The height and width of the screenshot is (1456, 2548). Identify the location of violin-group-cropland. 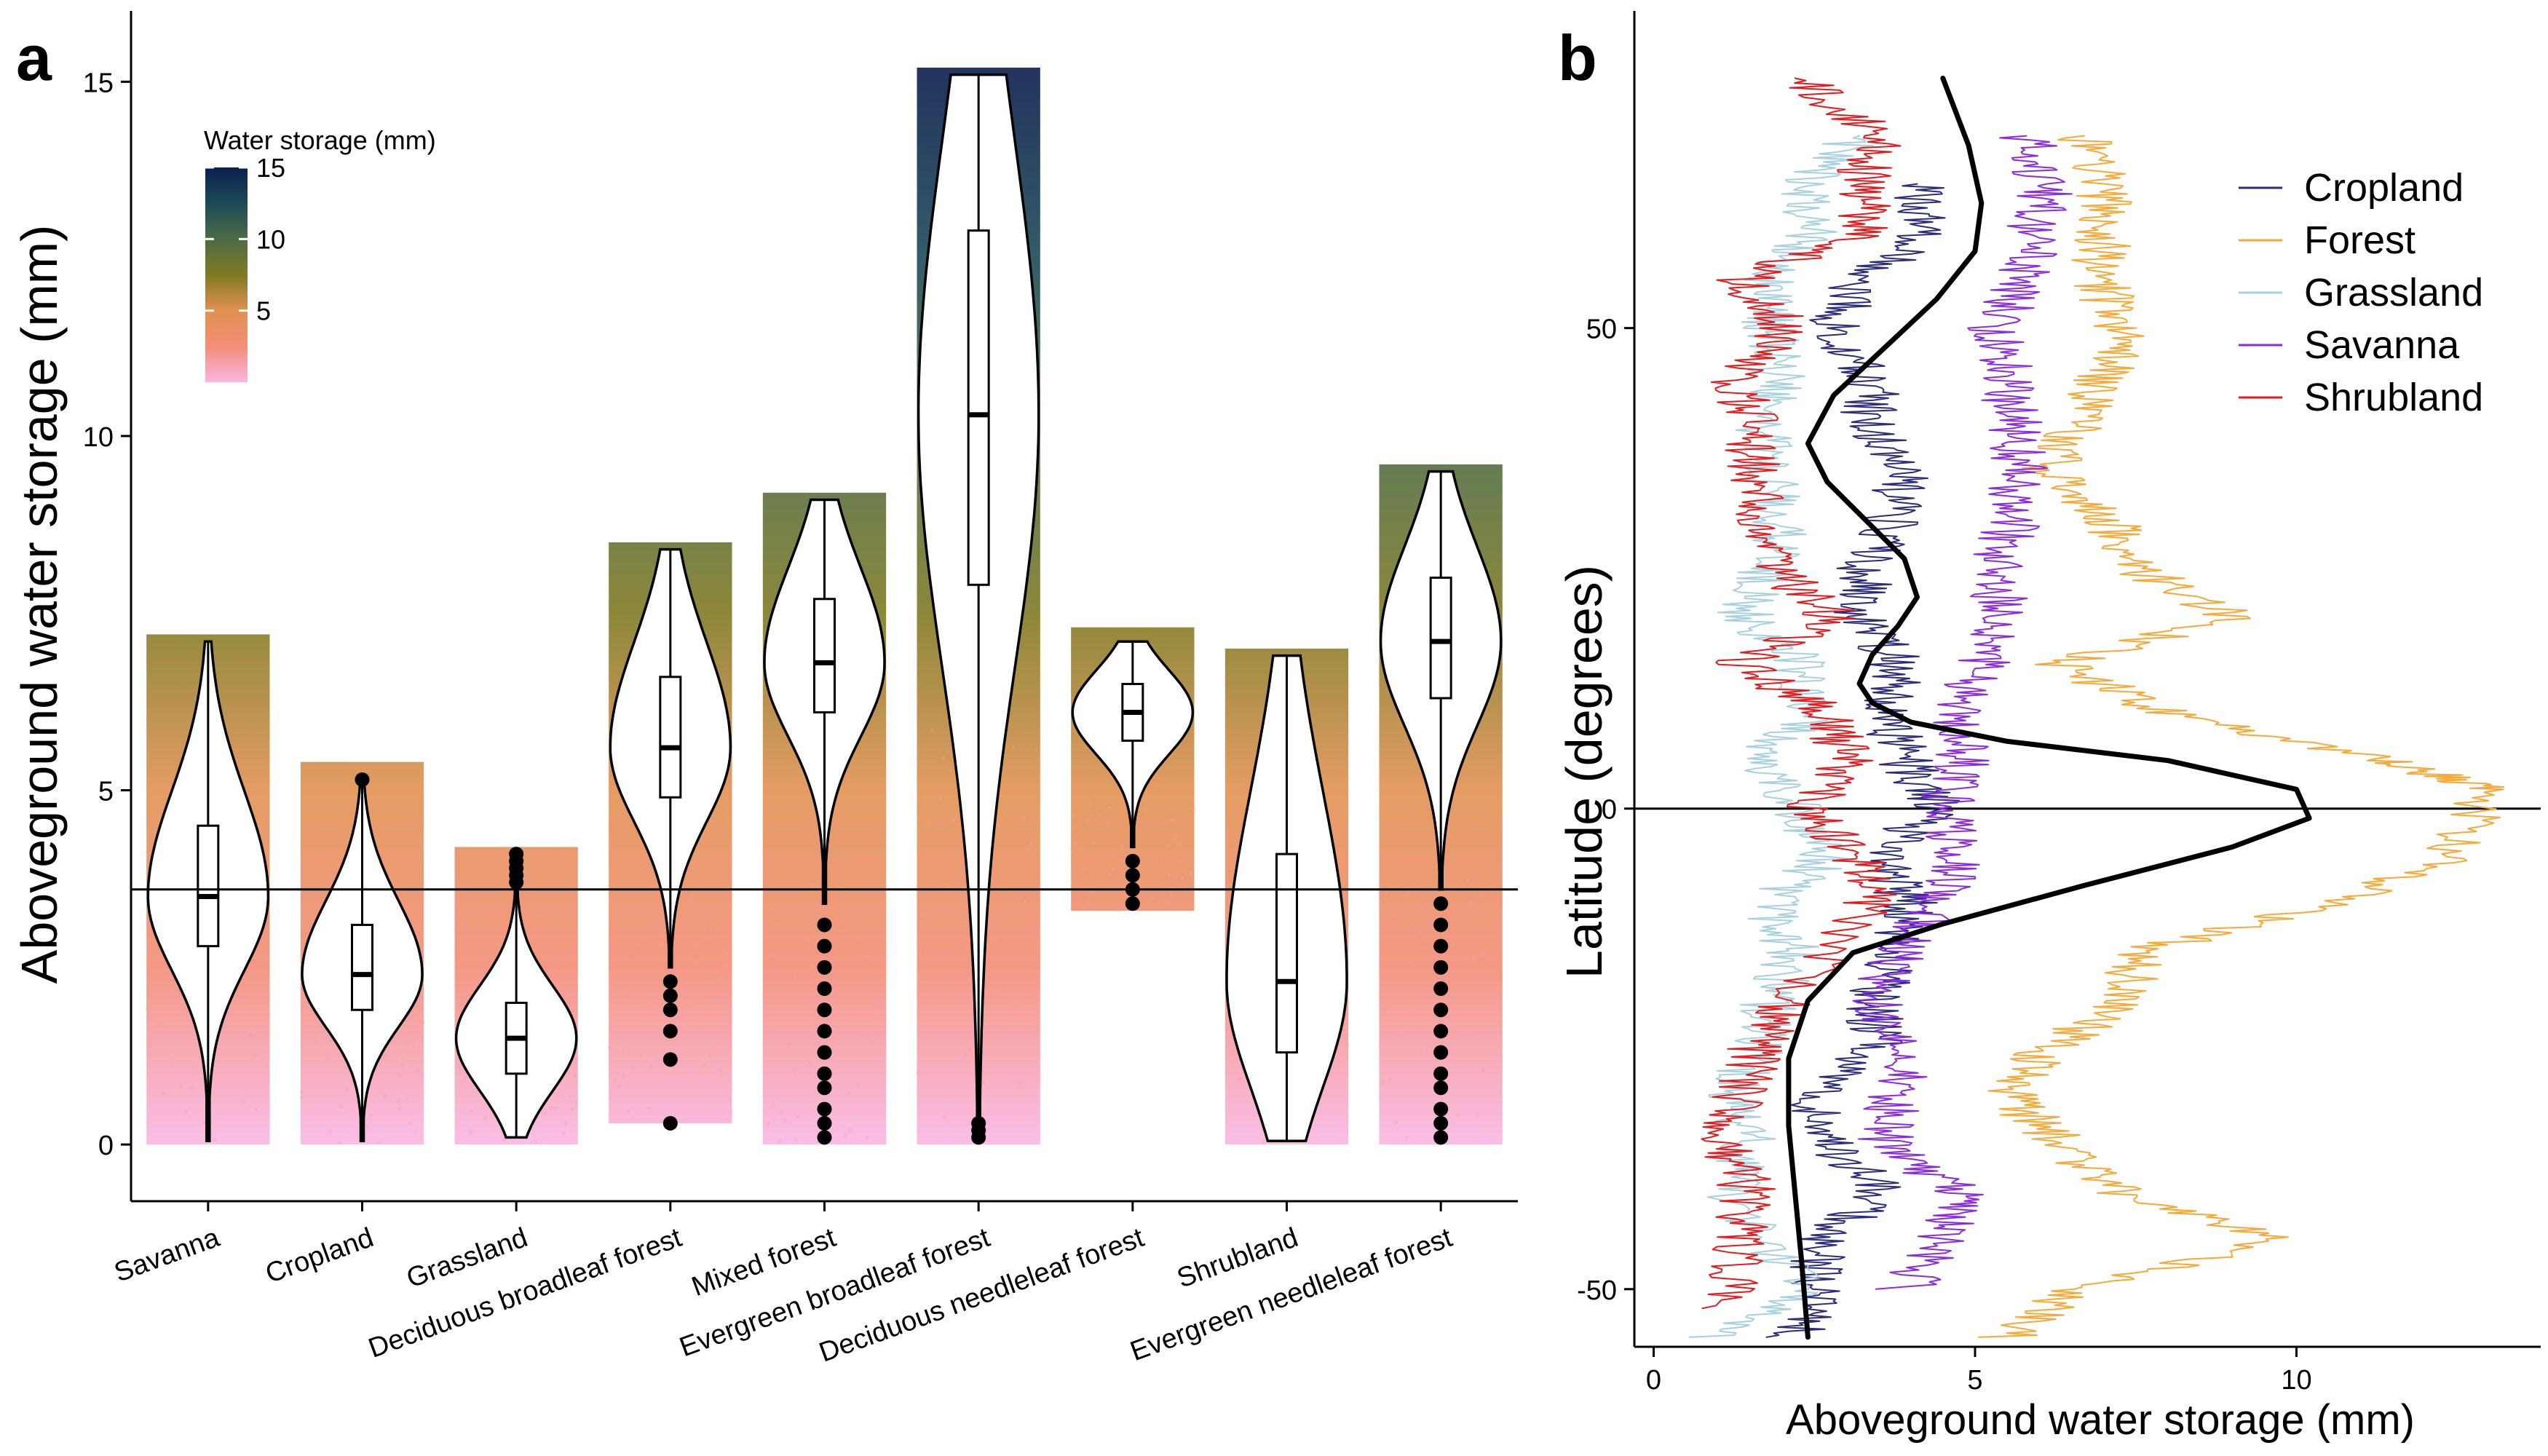
(362, 953).